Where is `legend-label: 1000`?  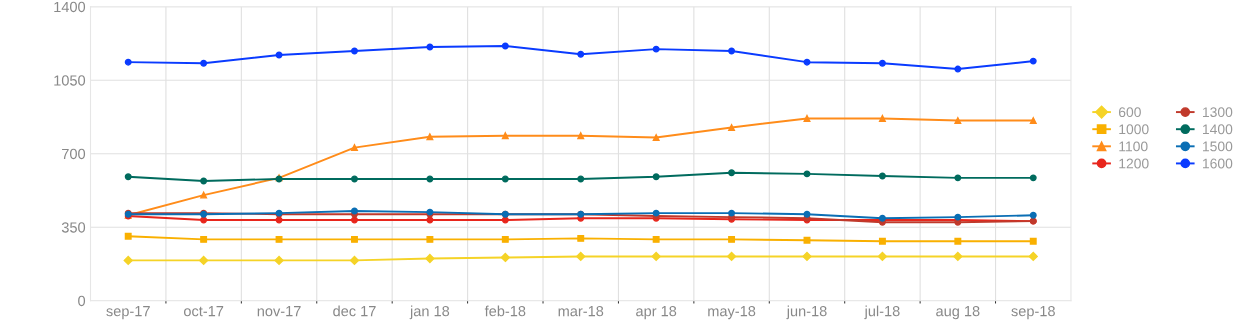
legend-label: 1000 is located at coordinates (1134, 129).